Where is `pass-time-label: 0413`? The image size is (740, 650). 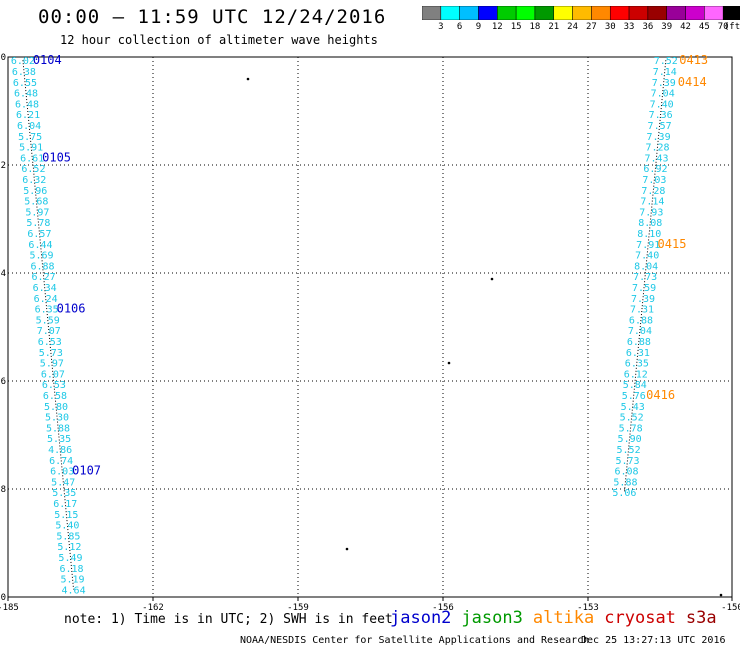 pass-time-label: 0413 is located at coordinates (693, 60).